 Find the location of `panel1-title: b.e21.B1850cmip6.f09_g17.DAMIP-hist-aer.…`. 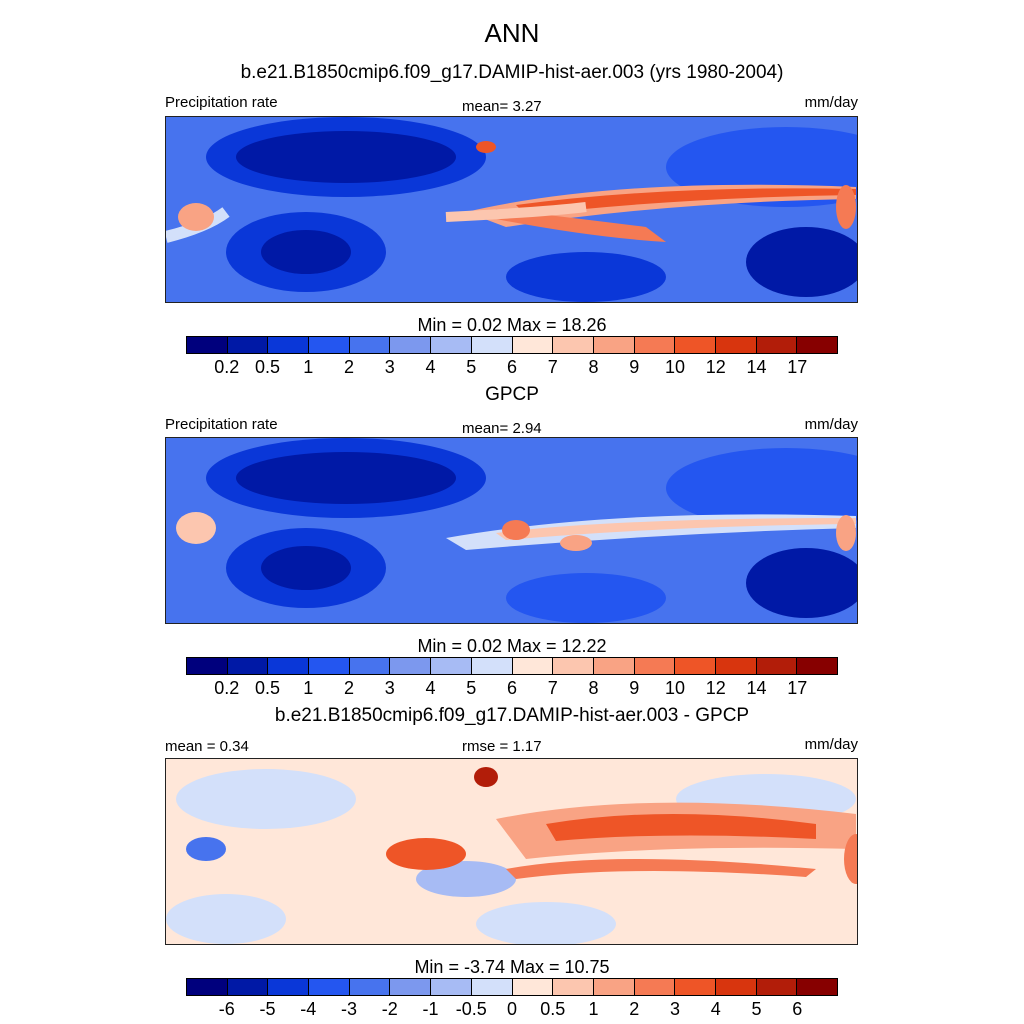

panel1-title: b.e21.B1850cmip6.f09_g17.DAMIP-hist-aer.… is located at coordinates (512, 72).